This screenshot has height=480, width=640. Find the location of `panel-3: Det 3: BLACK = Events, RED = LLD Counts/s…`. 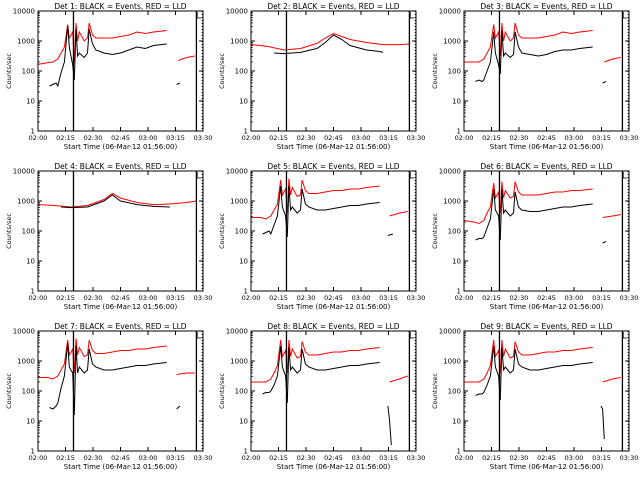

panel-3: Det 3: BLACK = Events, RED = LLD Counts/s… is located at coordinates (534, 76).